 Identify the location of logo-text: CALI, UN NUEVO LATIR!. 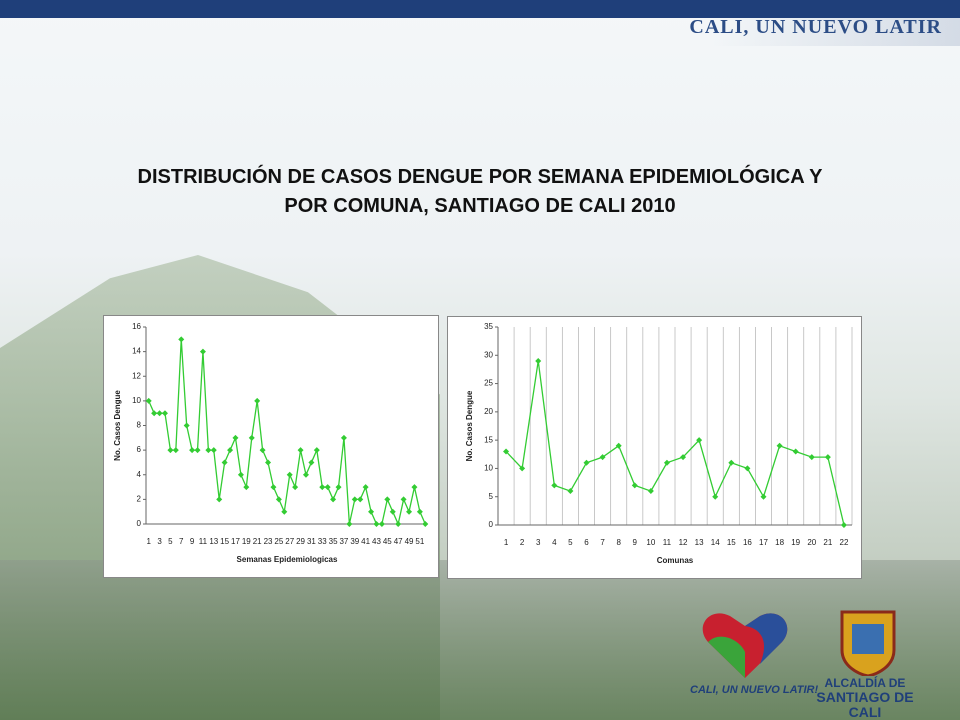
(754, 690).